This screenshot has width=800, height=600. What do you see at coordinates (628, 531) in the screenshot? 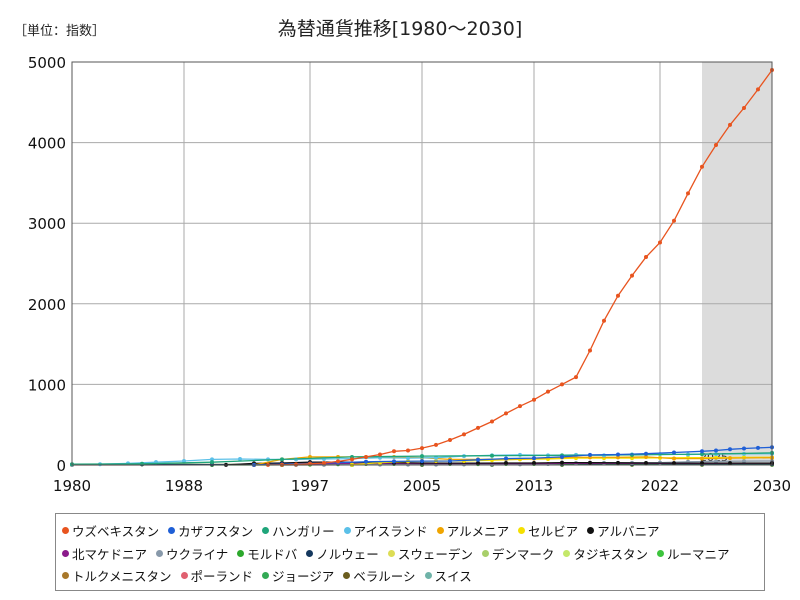
I see `legend-label: アルバニア` at bounding box center [628, 531].